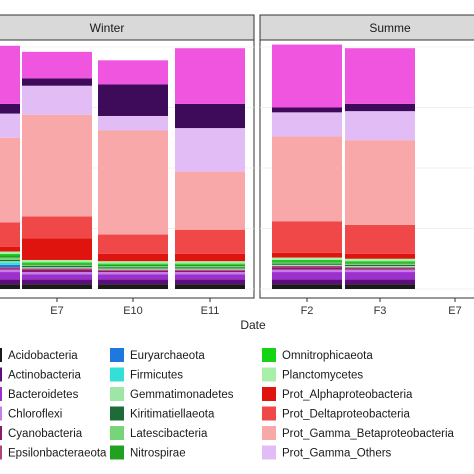  What do you see at coordinates (56, 311) in the screenshot?
I see `x-tick-label: E7` at bounding box center [56, 311].